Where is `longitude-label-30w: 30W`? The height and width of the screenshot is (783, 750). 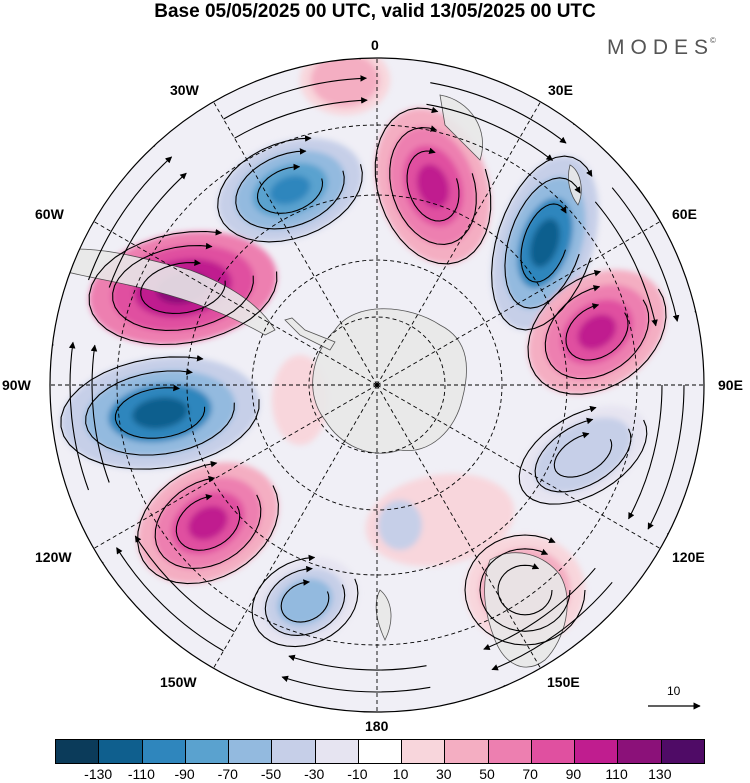 longitude-label-30w: 30W is located at coordinates (184, 90).